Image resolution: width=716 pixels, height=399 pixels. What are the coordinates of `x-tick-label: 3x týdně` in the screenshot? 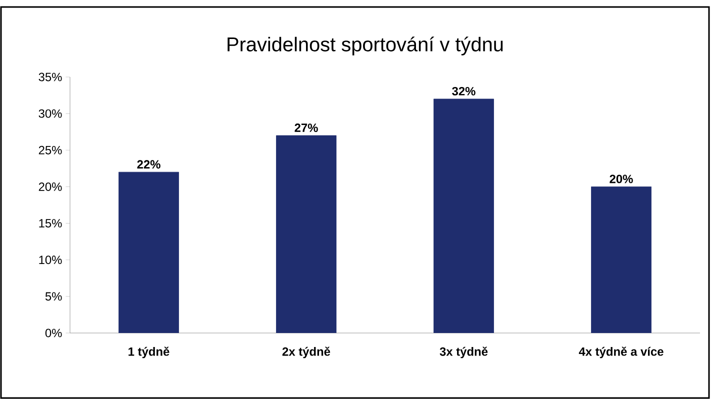 It's located at (464, 352).